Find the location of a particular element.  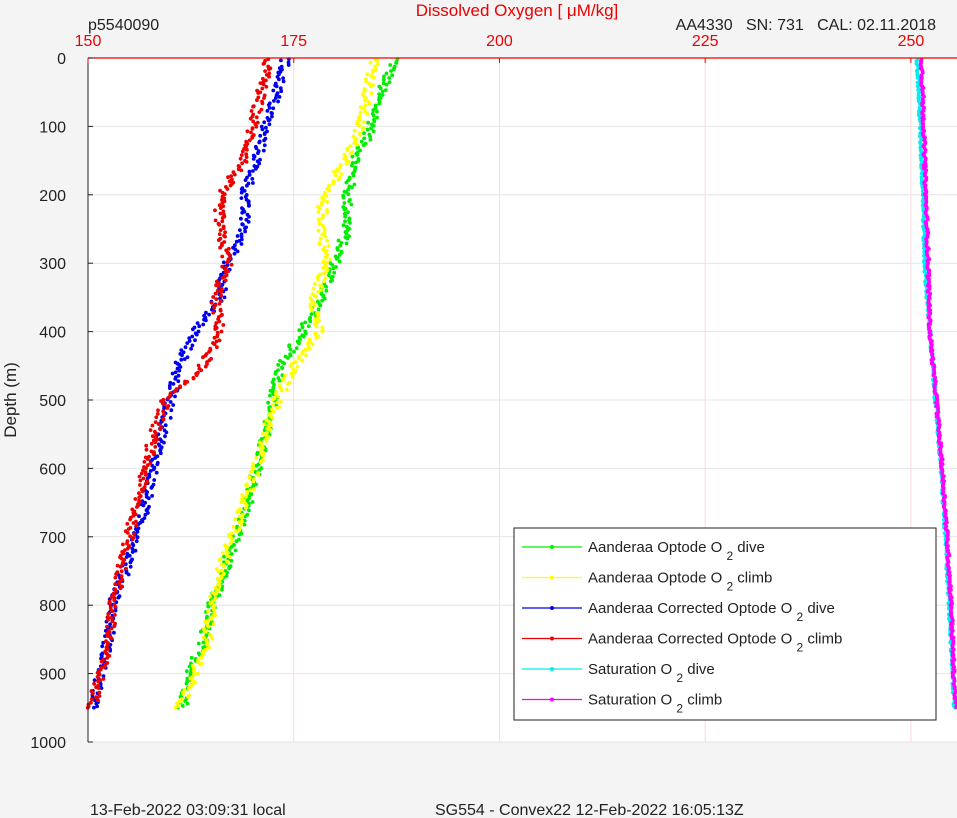

x-tick-label: 150 is located at coordinates (88, 41).